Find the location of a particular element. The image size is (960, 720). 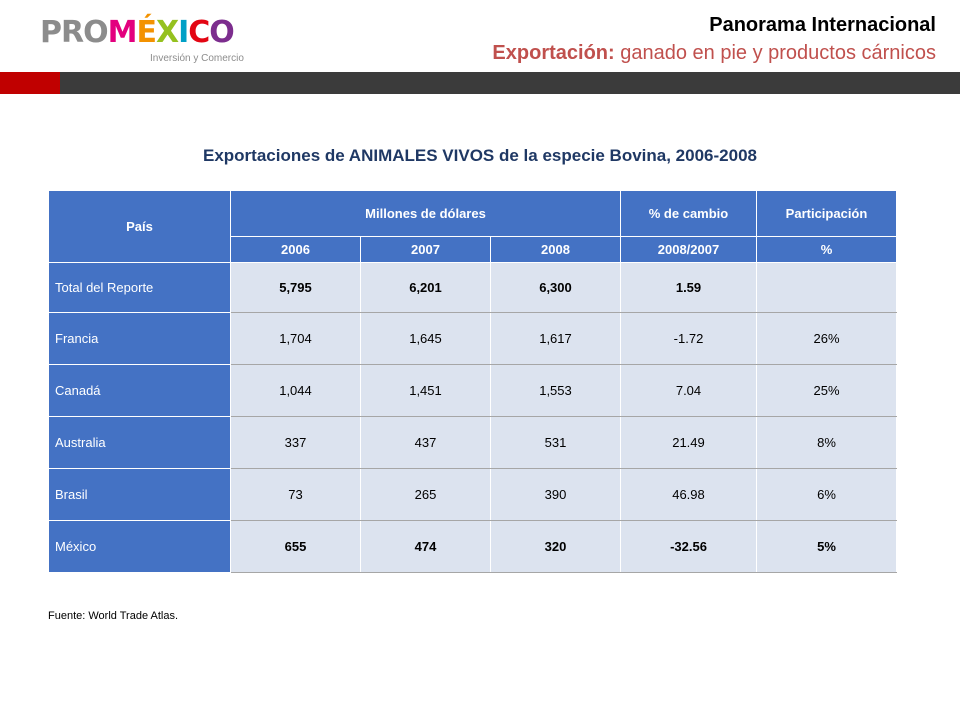

row-country: Total del Reporte is located at coordinates (139, 287).